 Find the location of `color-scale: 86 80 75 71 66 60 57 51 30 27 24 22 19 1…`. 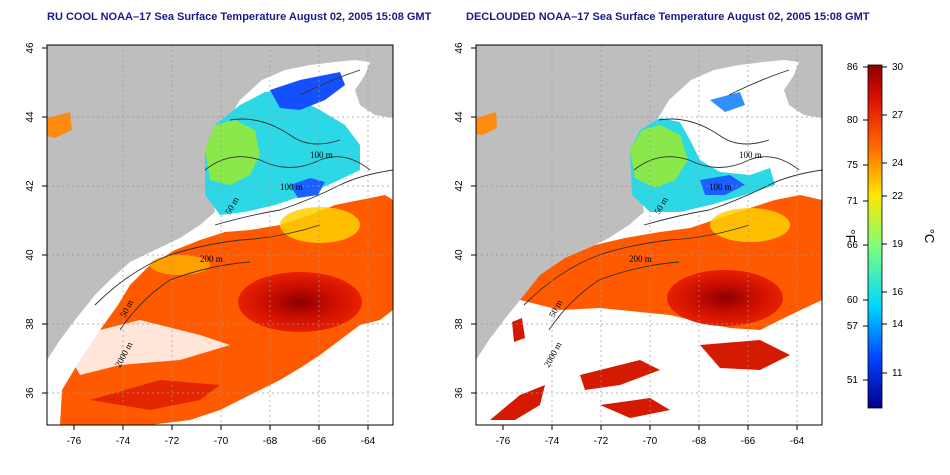

color-scale: 86 80 75 71 66 60 57 51 30 27 24 22 19 1… is located at coordinates (890, 235).